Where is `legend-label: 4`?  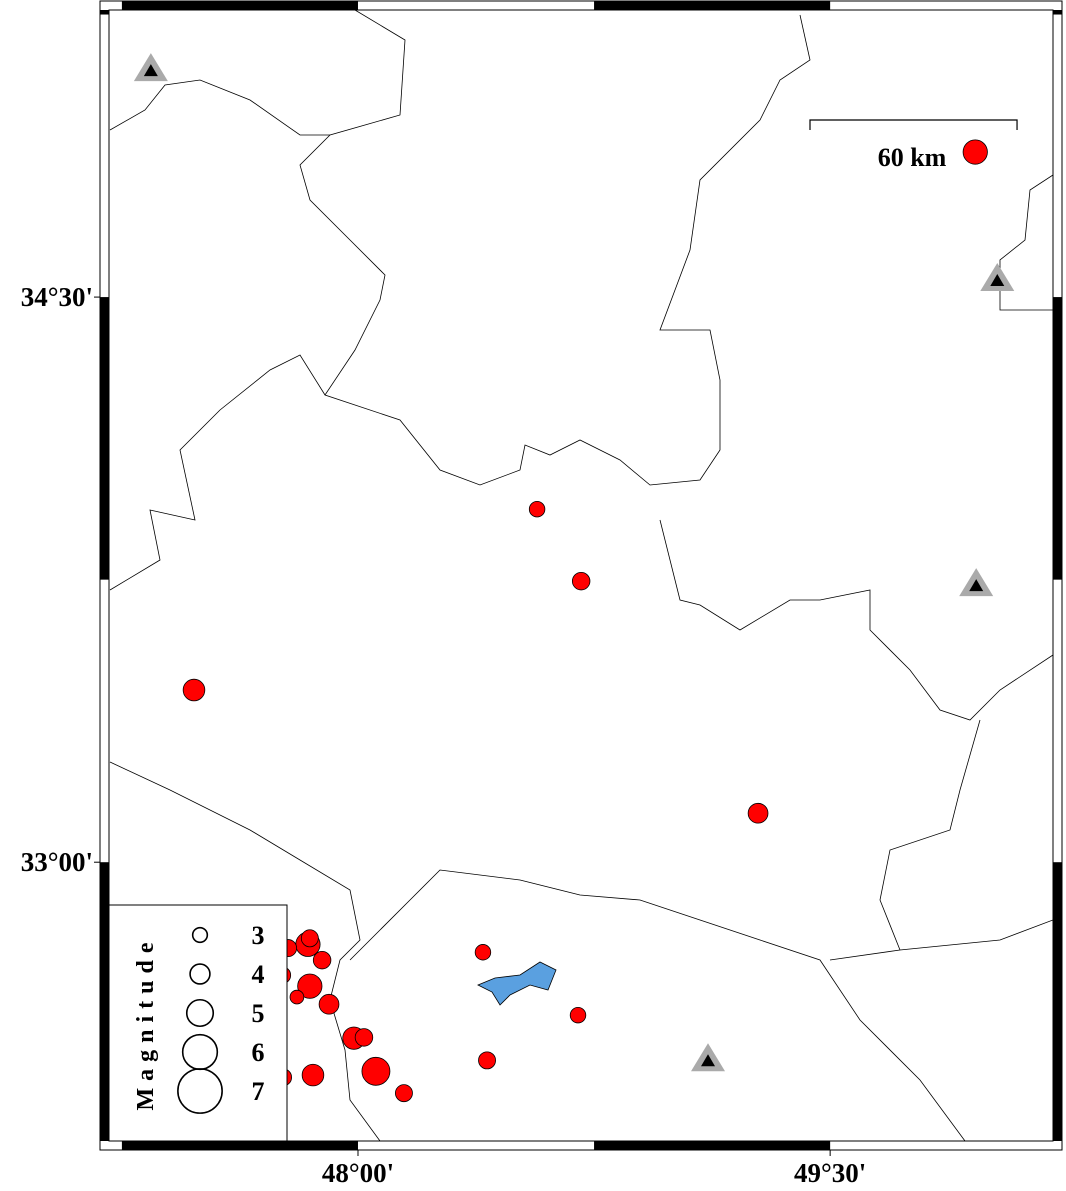
legend-label: 4 is located at coordinates (258, 974).